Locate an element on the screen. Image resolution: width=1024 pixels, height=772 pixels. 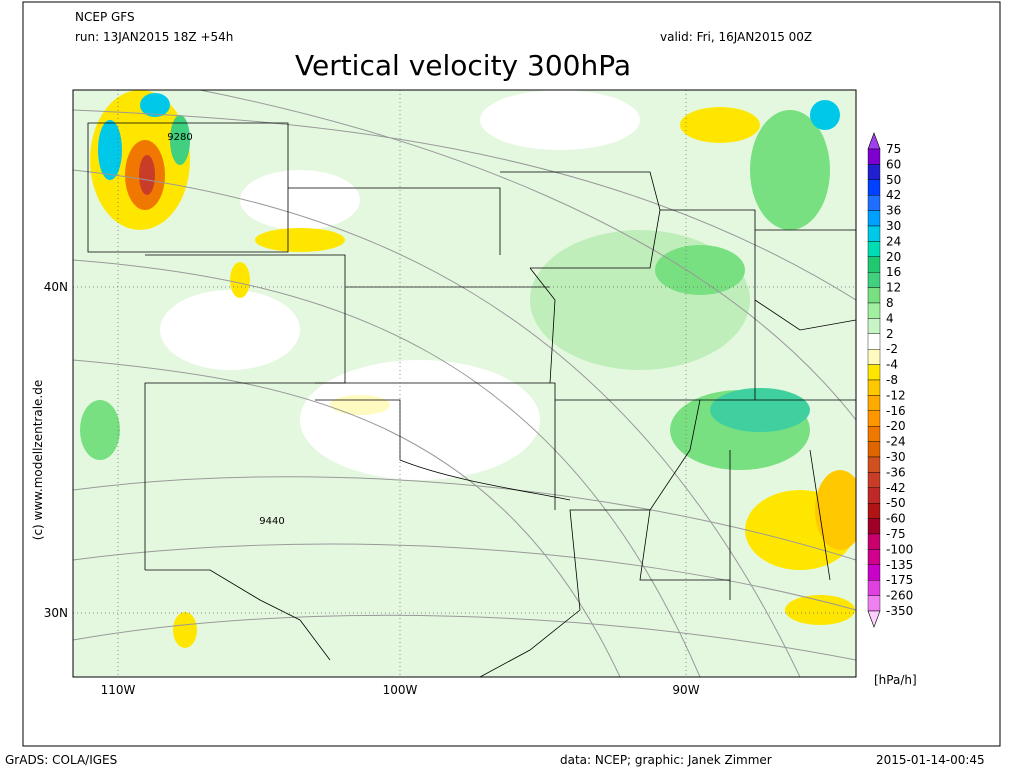
colorbar-label: -50 is located at coordinates (896, 503).